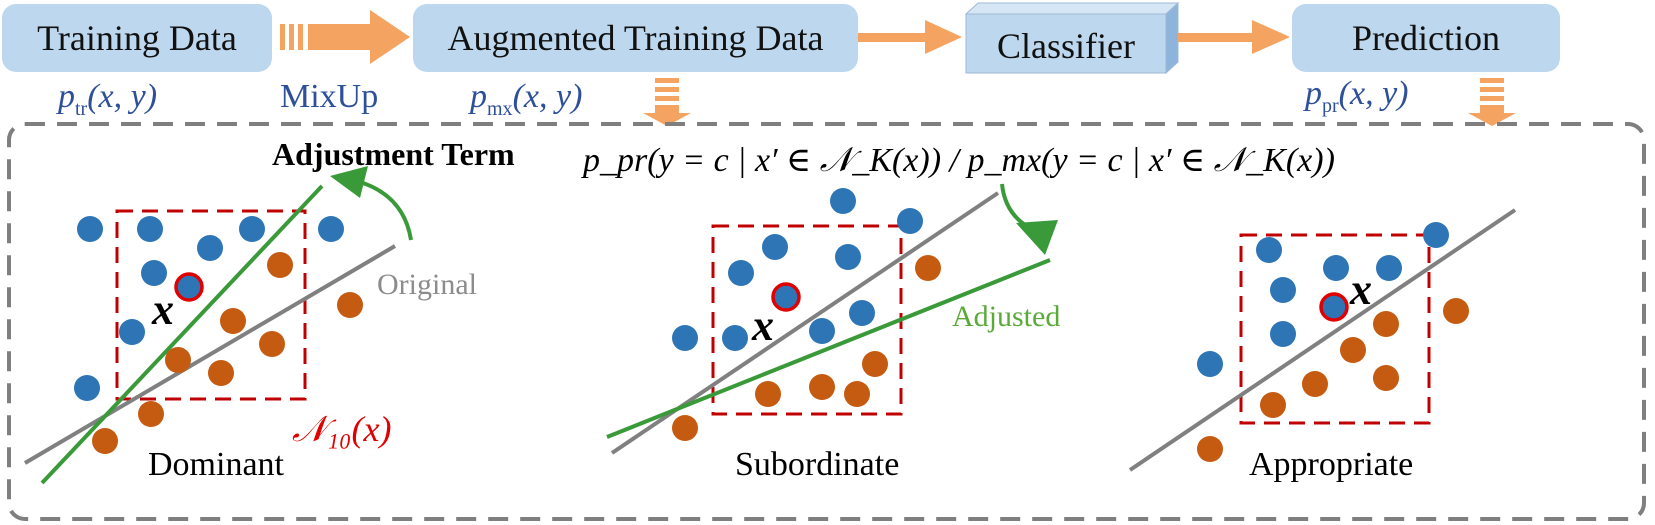 This screenshot has height=525, width=1655. I want to click on x-label-dominant: x, so click(163, 309).